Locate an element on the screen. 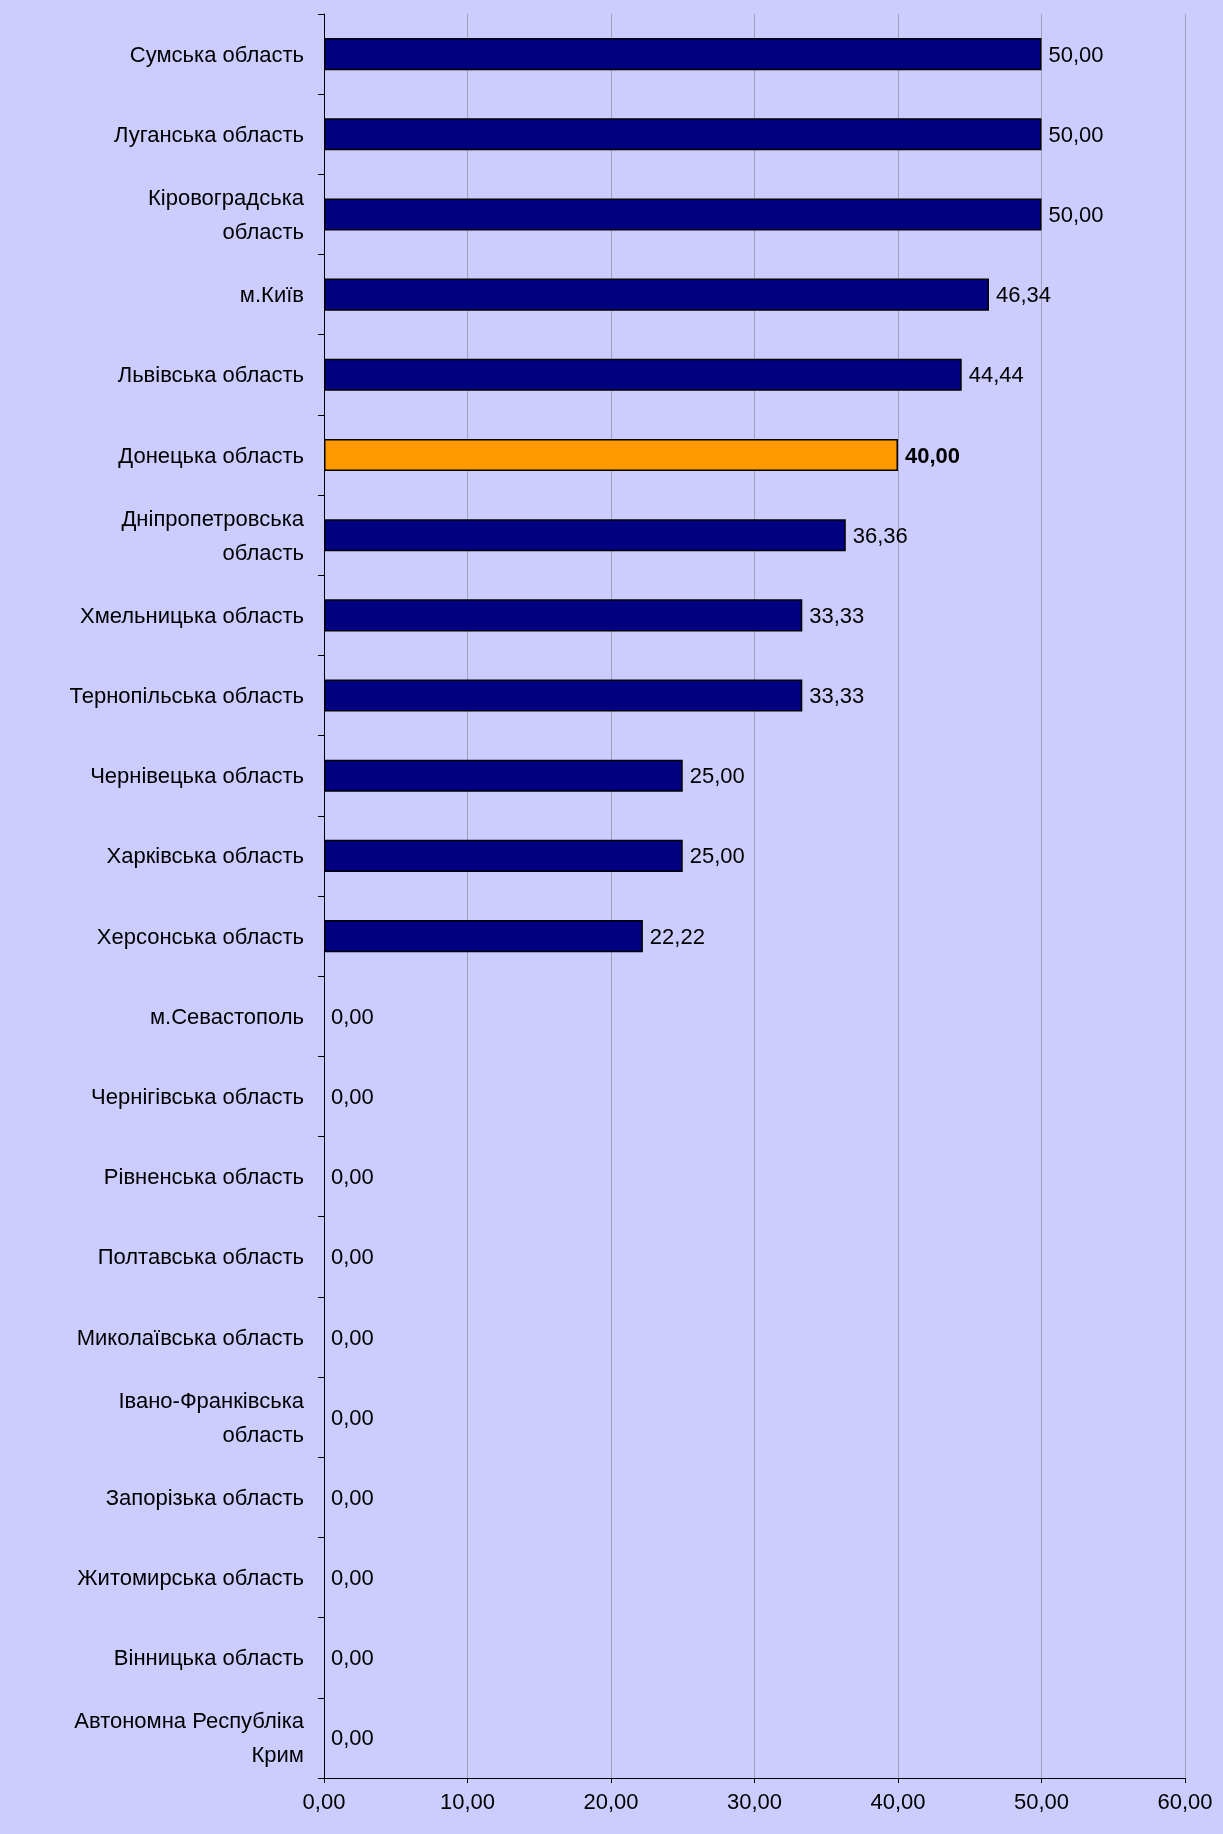  data-label: 46,34 is located at coordinates (1023, 295).